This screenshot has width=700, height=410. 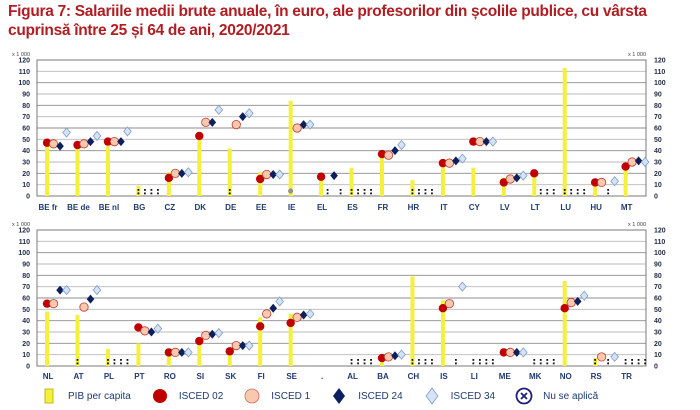 What do you see at coordinates (170, 376) in the screenshot?
I see `category-label: RO` at bounding box center [170, 376].